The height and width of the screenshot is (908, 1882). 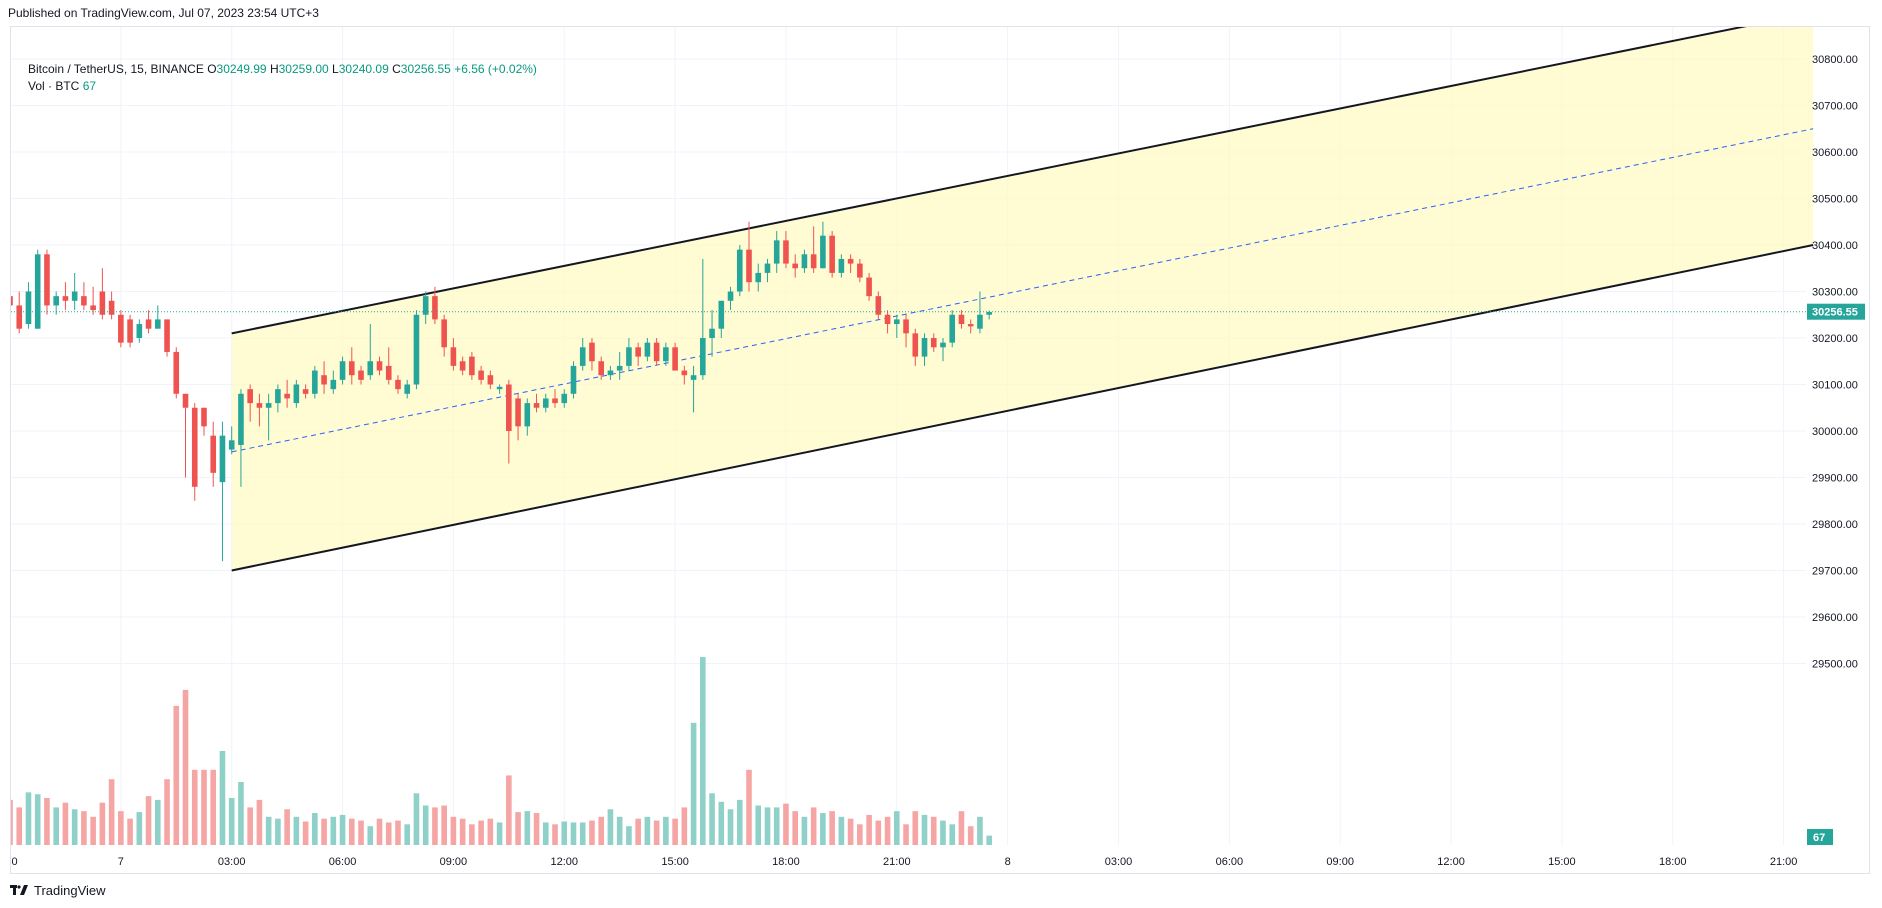 What do you see at coordinates (1562, 862) in the screenshot?
I see `time-tick-label: 15:00` at bounding box center [1562, 862].